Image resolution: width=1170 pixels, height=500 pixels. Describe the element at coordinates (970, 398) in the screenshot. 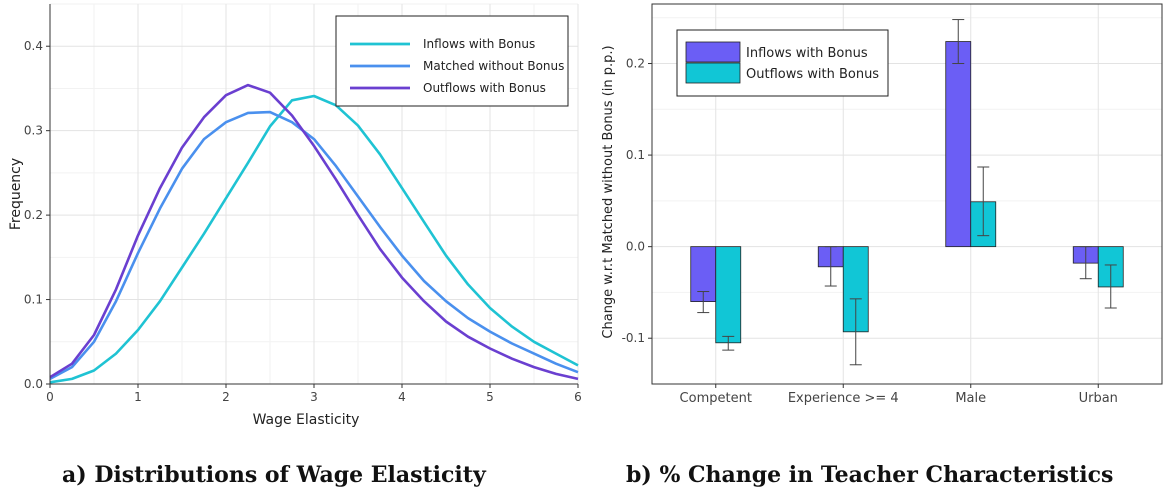

I see `x-tick-label: Male` at that location.